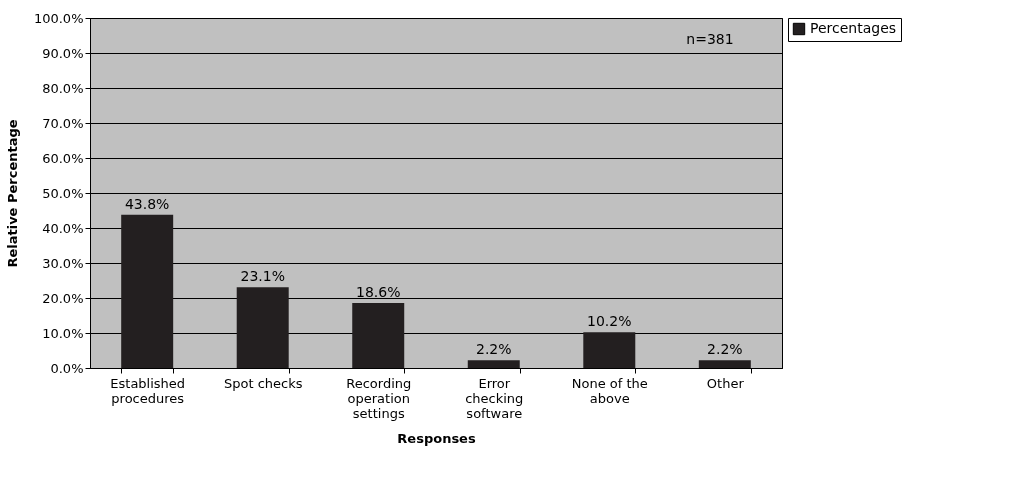  What do you see at coordinates (148, 390) in the screenshot?
I see `x-tick-label: Established procedures` at bounding box center [148, 390].